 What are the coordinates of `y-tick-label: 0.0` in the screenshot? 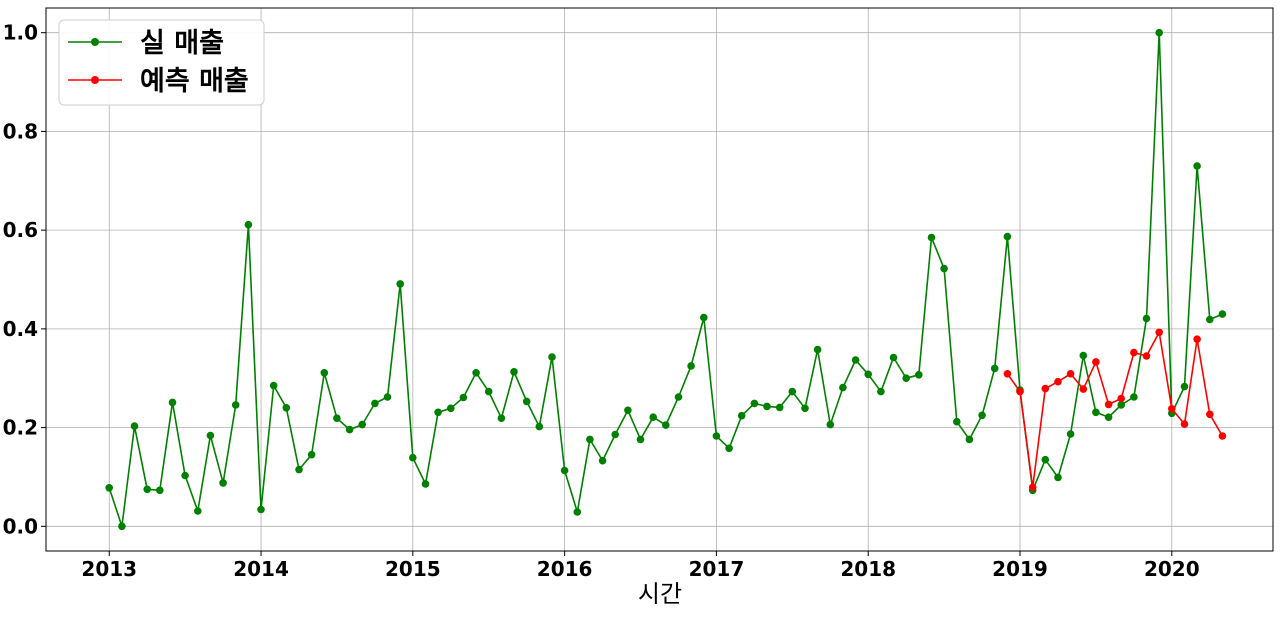 It's located at (20, 526).